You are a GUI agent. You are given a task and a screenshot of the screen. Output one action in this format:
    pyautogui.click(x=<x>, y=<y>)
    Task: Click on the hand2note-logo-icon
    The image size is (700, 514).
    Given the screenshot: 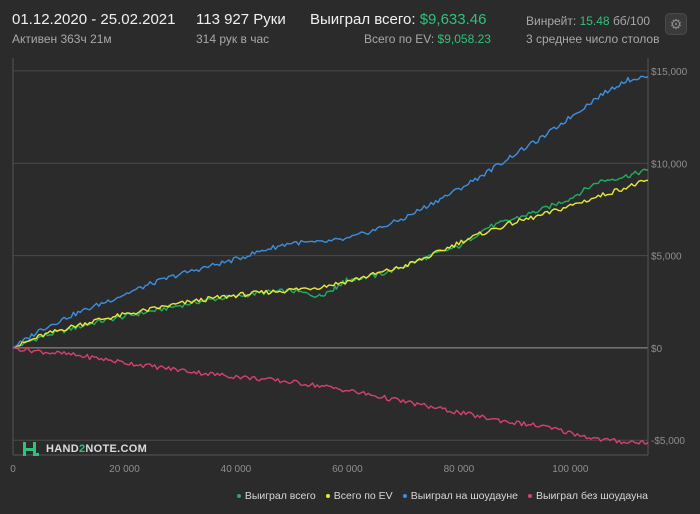 What is the action you would take?
    pyautogui.click(x=31, y=449)
    